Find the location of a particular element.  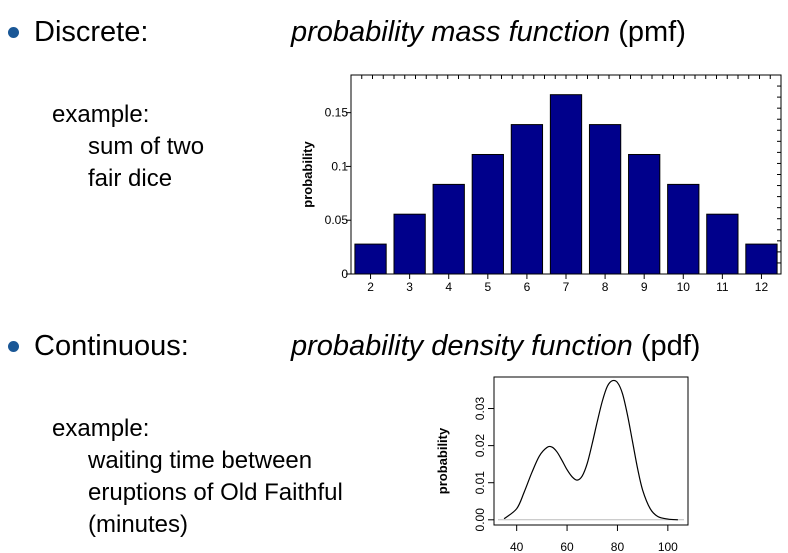

pmf-x-tick-label: 6 is located at coordinates (527, 287).